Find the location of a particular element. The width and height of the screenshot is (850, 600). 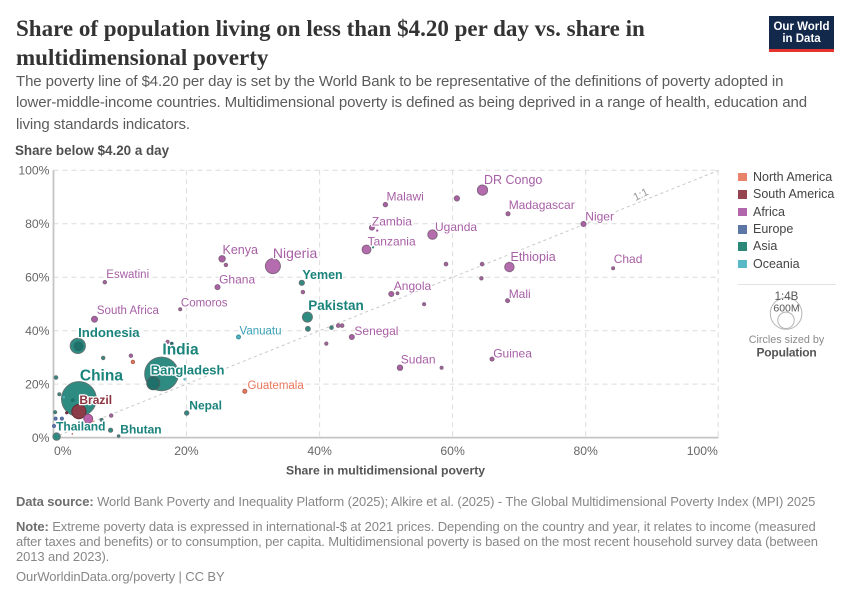

svg-text: Eswatini is located at coordinates (127, 275).